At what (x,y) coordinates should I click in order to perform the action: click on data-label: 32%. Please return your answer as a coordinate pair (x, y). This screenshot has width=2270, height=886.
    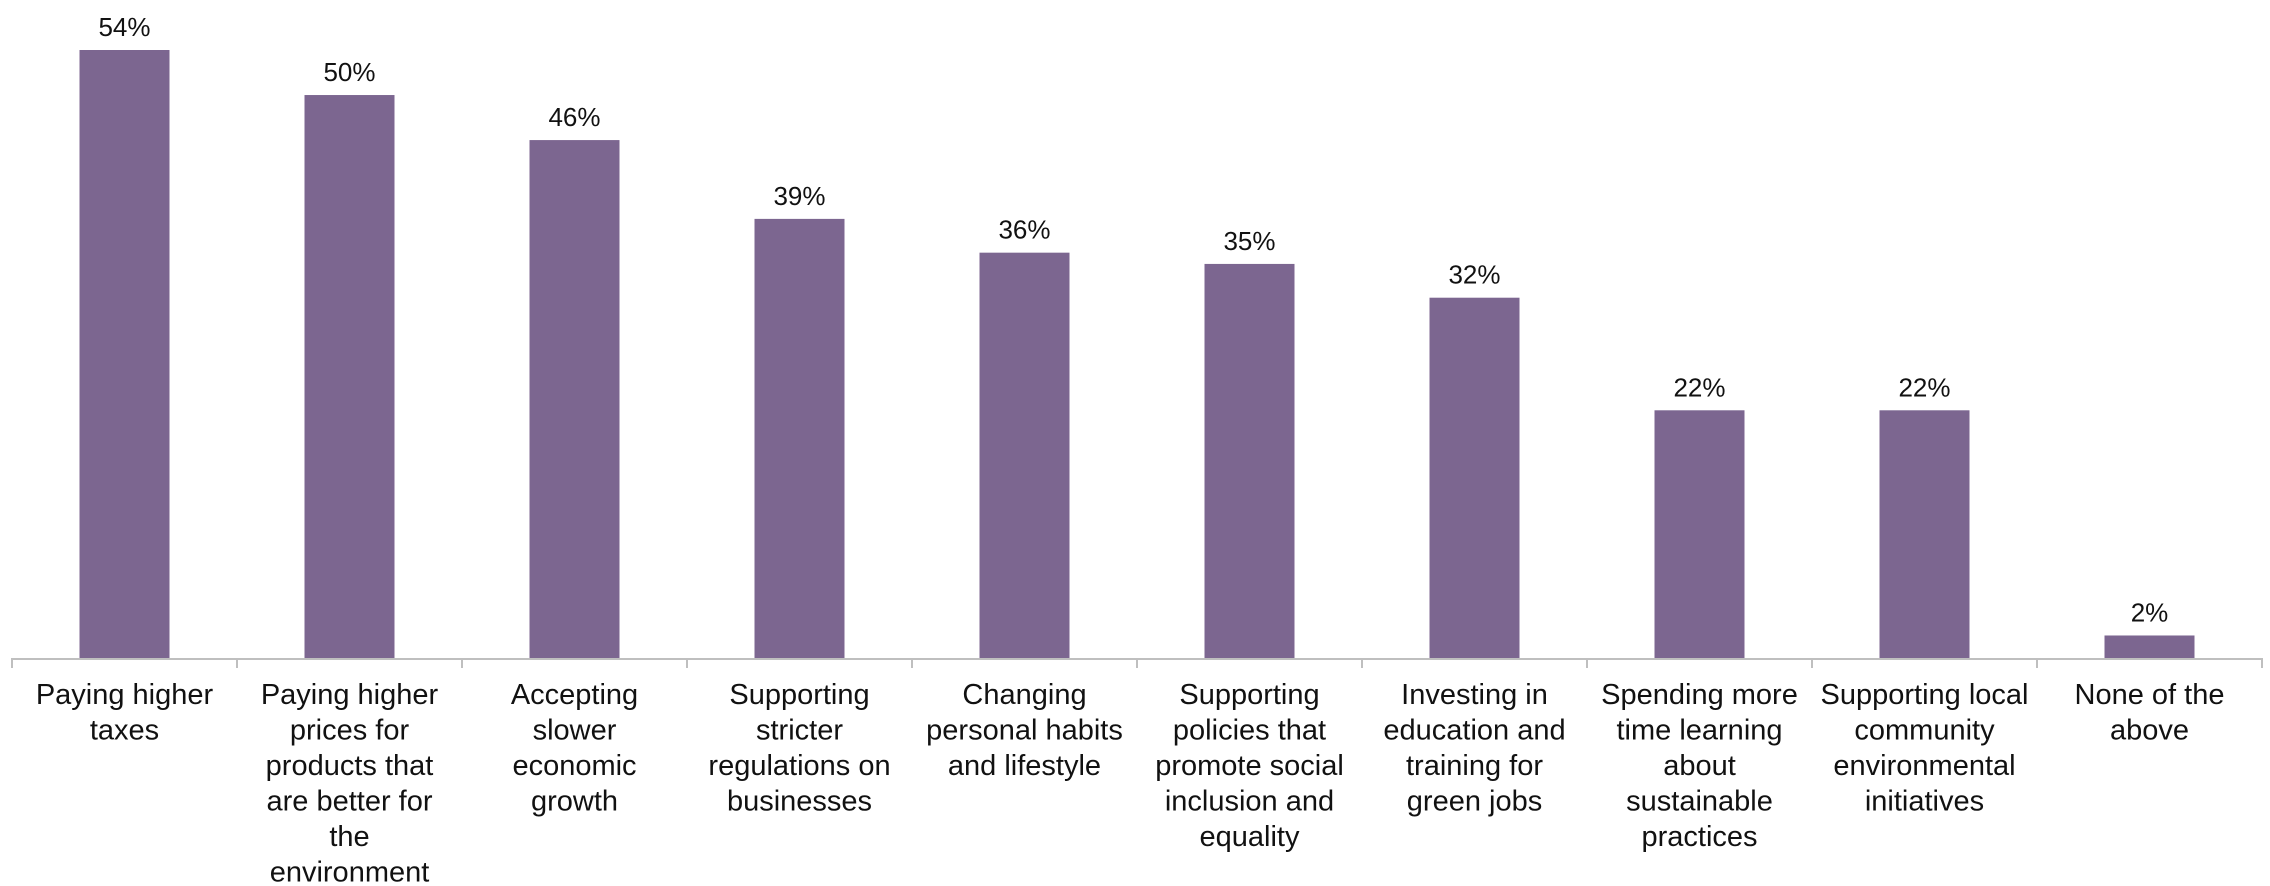
    Looking at the image, I should click on (1474, 275).